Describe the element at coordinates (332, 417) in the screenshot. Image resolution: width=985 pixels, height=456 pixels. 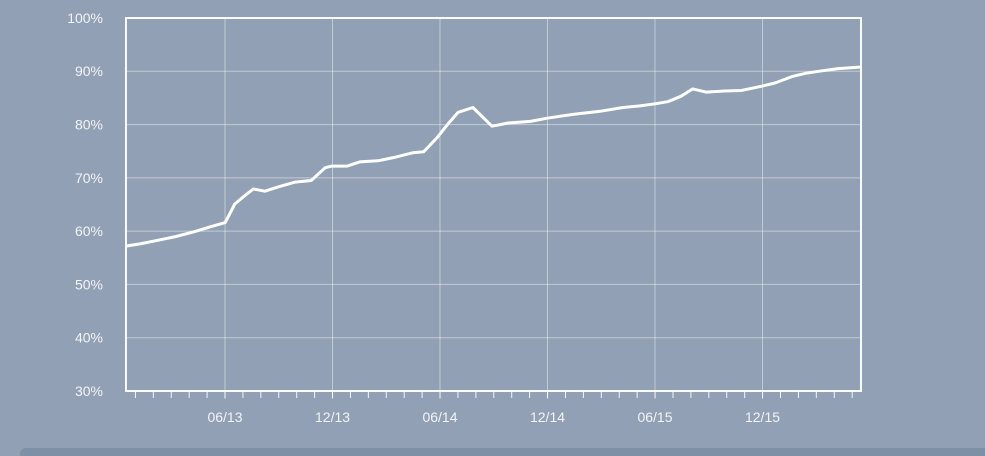
I see `x-axis-label: 12/13` at that location.